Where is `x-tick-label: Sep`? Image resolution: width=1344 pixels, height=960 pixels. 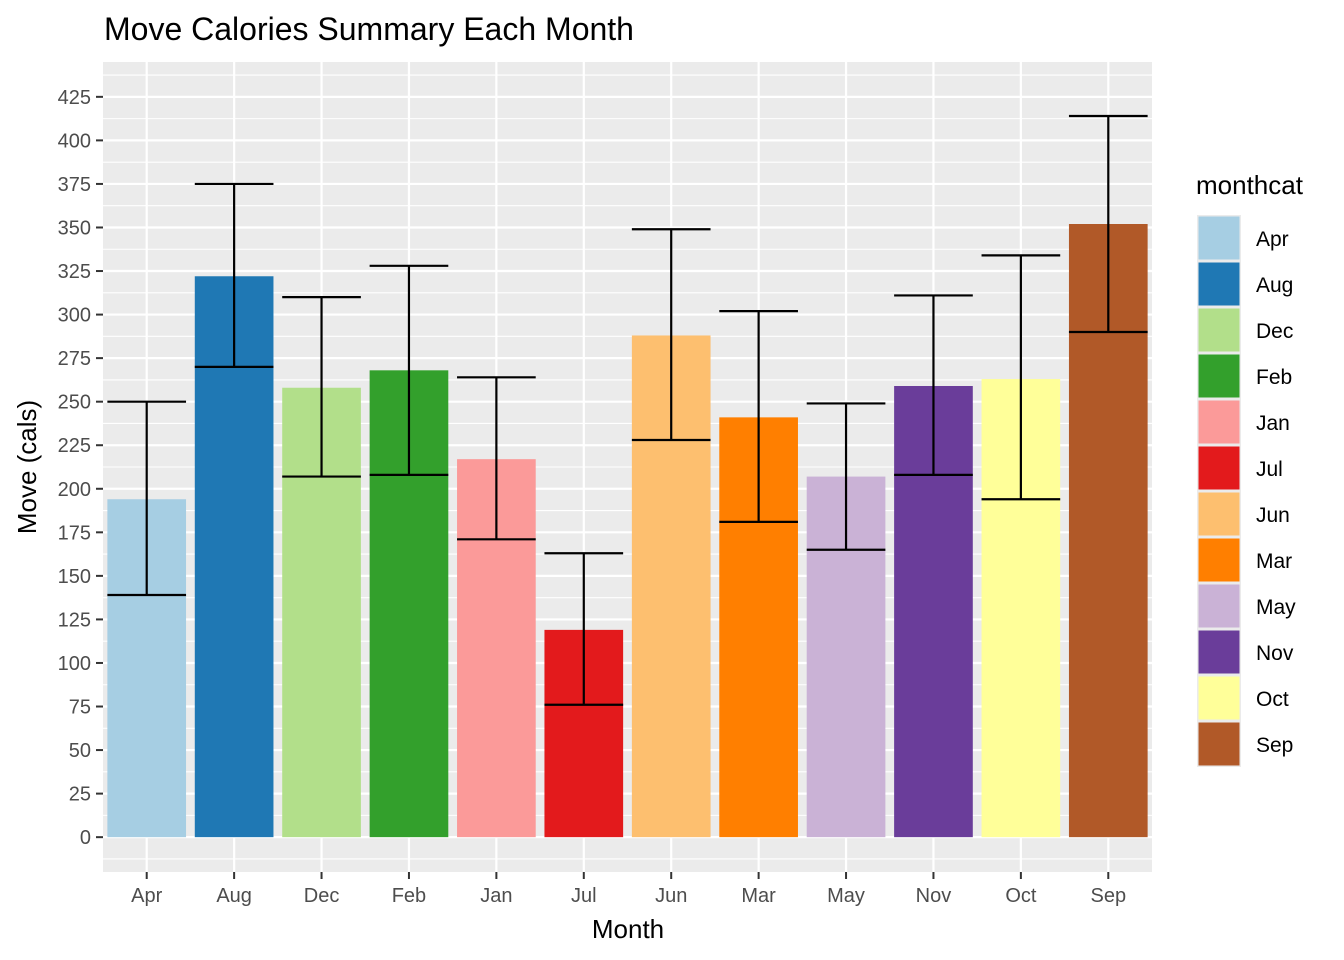 x-tick-label: Sep is located at coordinates (1108, 896).